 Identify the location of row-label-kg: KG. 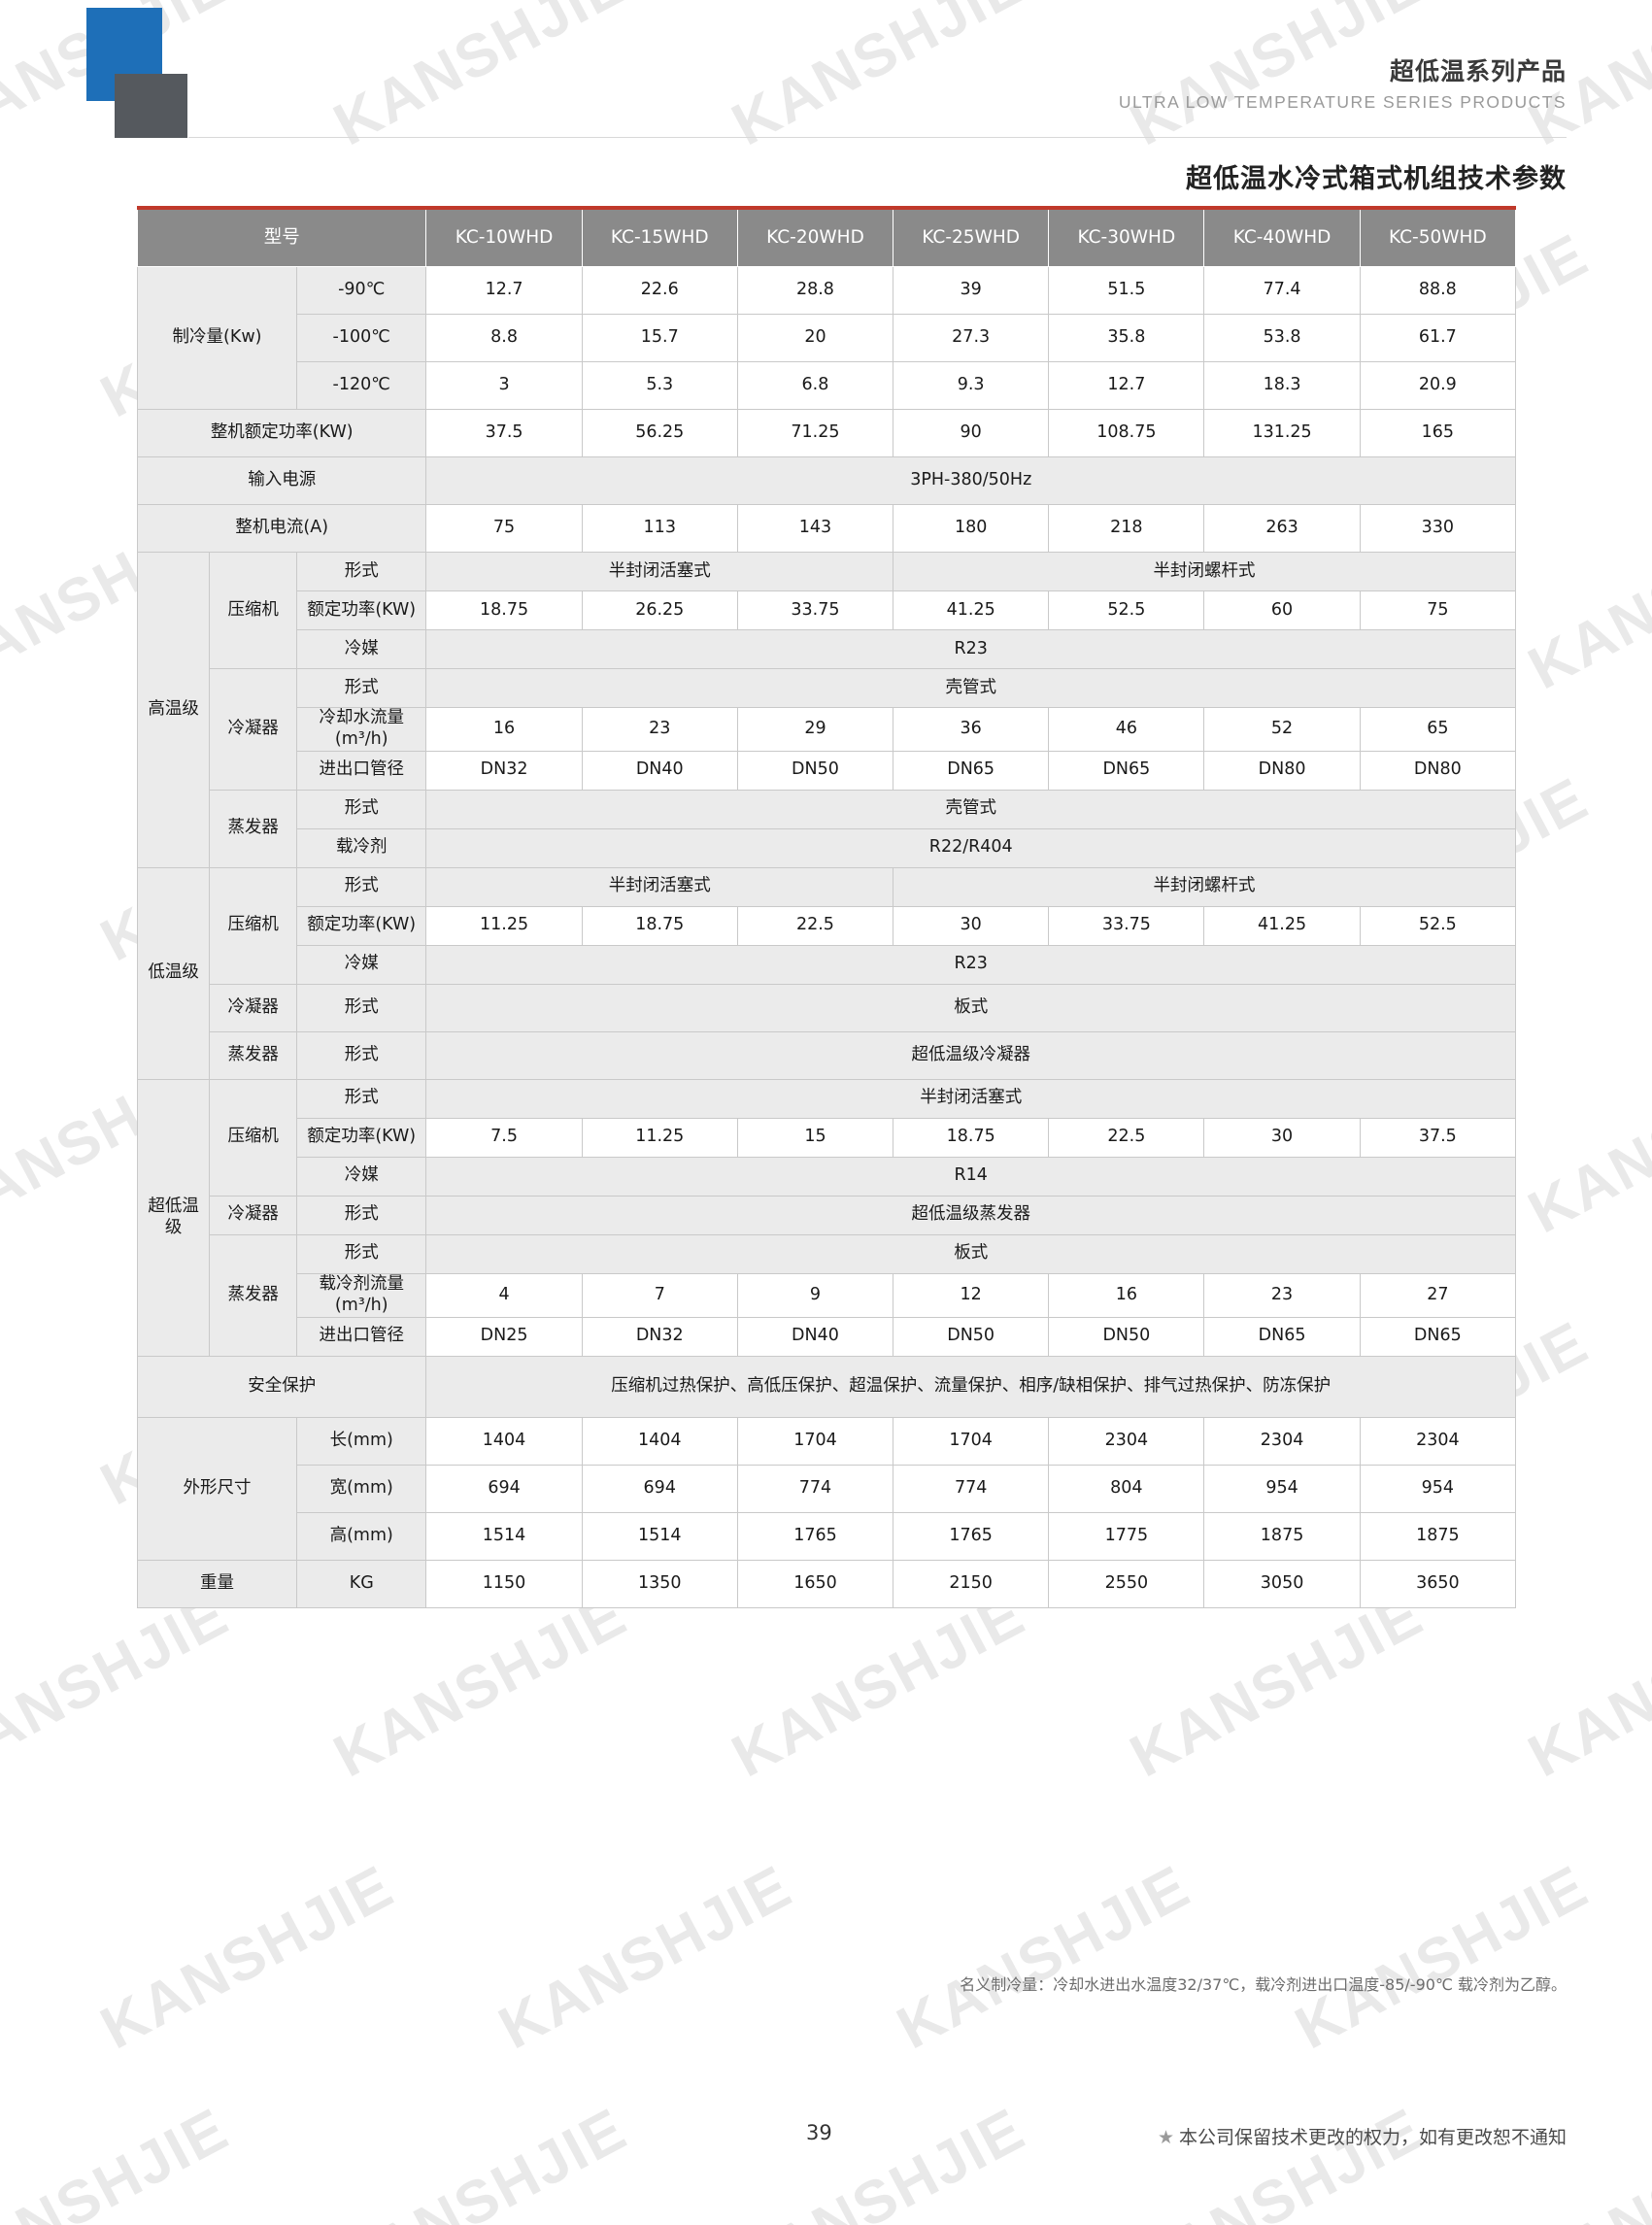
(361, 1583).